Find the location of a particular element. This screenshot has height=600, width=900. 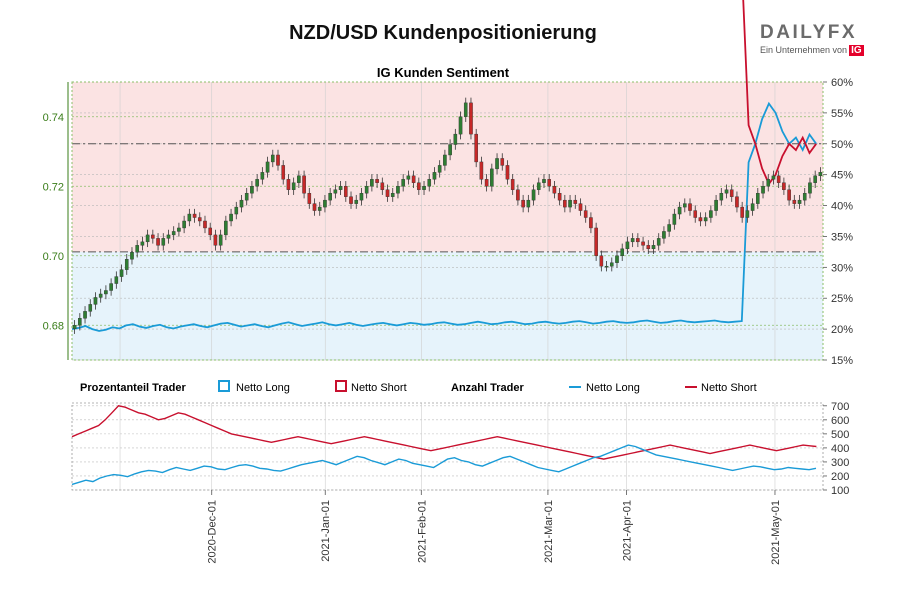

right-tick-label: 45% is located at coordinates (842, 176).